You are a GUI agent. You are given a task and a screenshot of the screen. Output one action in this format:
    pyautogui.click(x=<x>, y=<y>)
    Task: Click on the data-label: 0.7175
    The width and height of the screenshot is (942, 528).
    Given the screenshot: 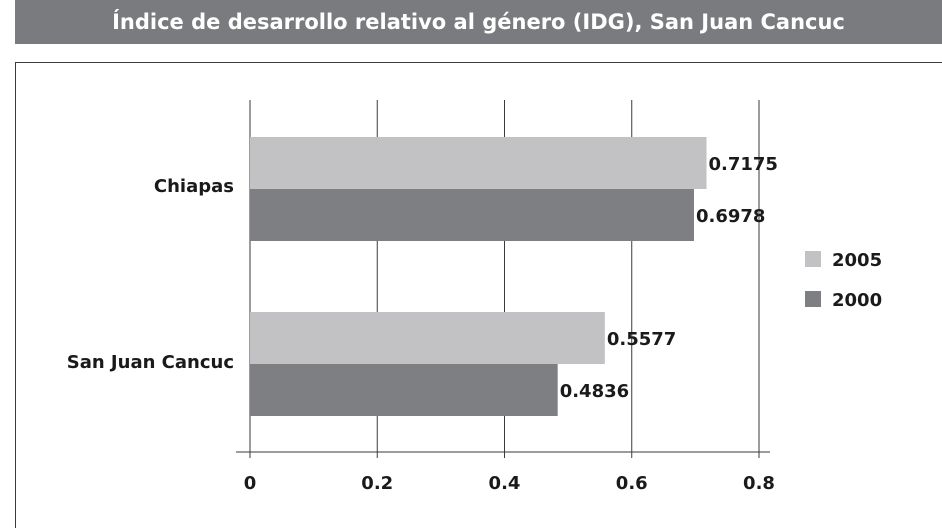 What is the action you would take?
    pyautogui.click(x=743, y=164)
    